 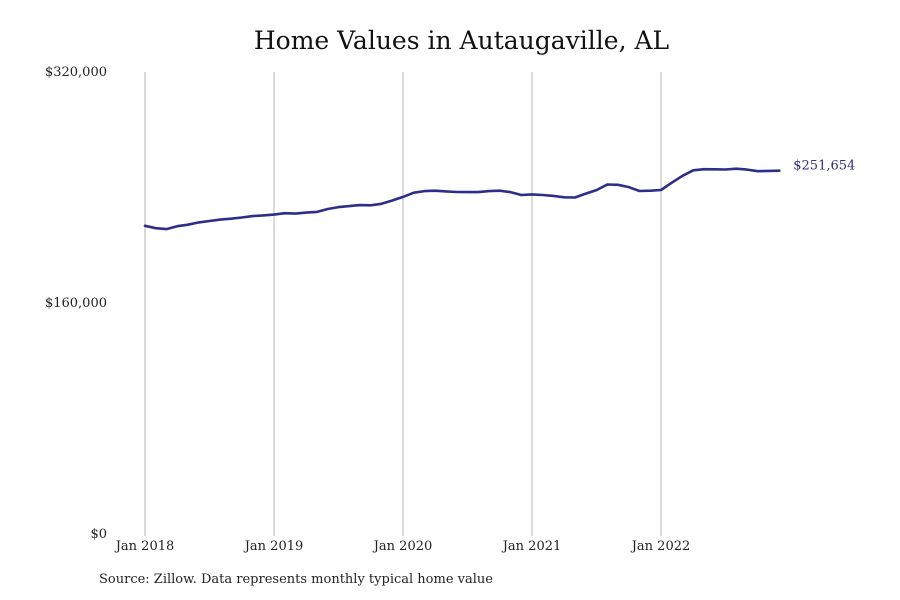 I want to click on x-tick-label: Jan 2018, so click(x=144, y=546).